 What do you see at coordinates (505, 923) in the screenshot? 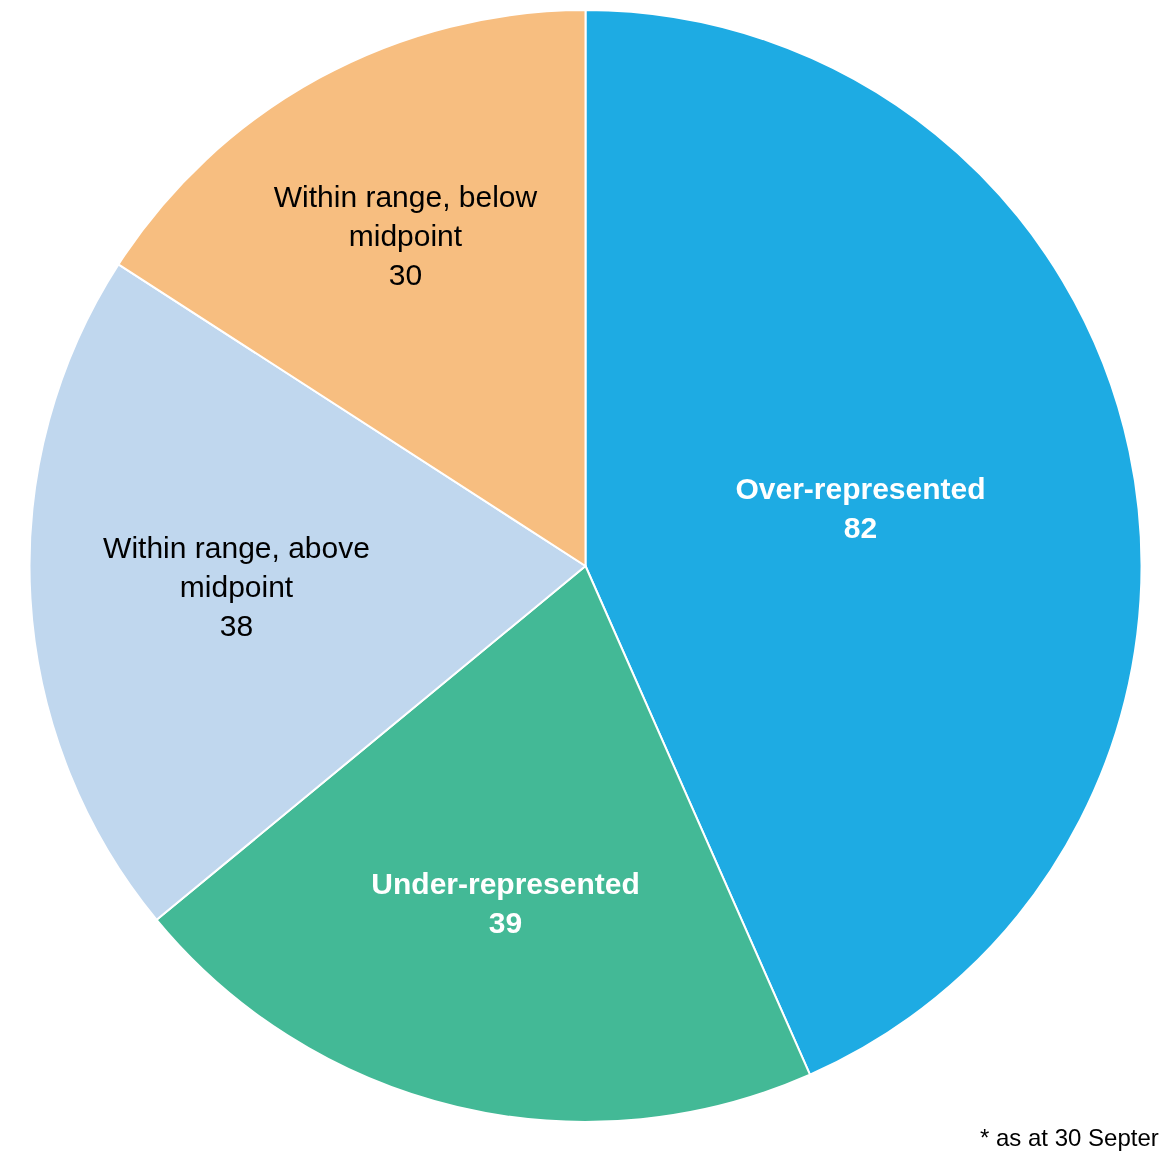
I see `data-label: 39` at bounding box center [505, 923].